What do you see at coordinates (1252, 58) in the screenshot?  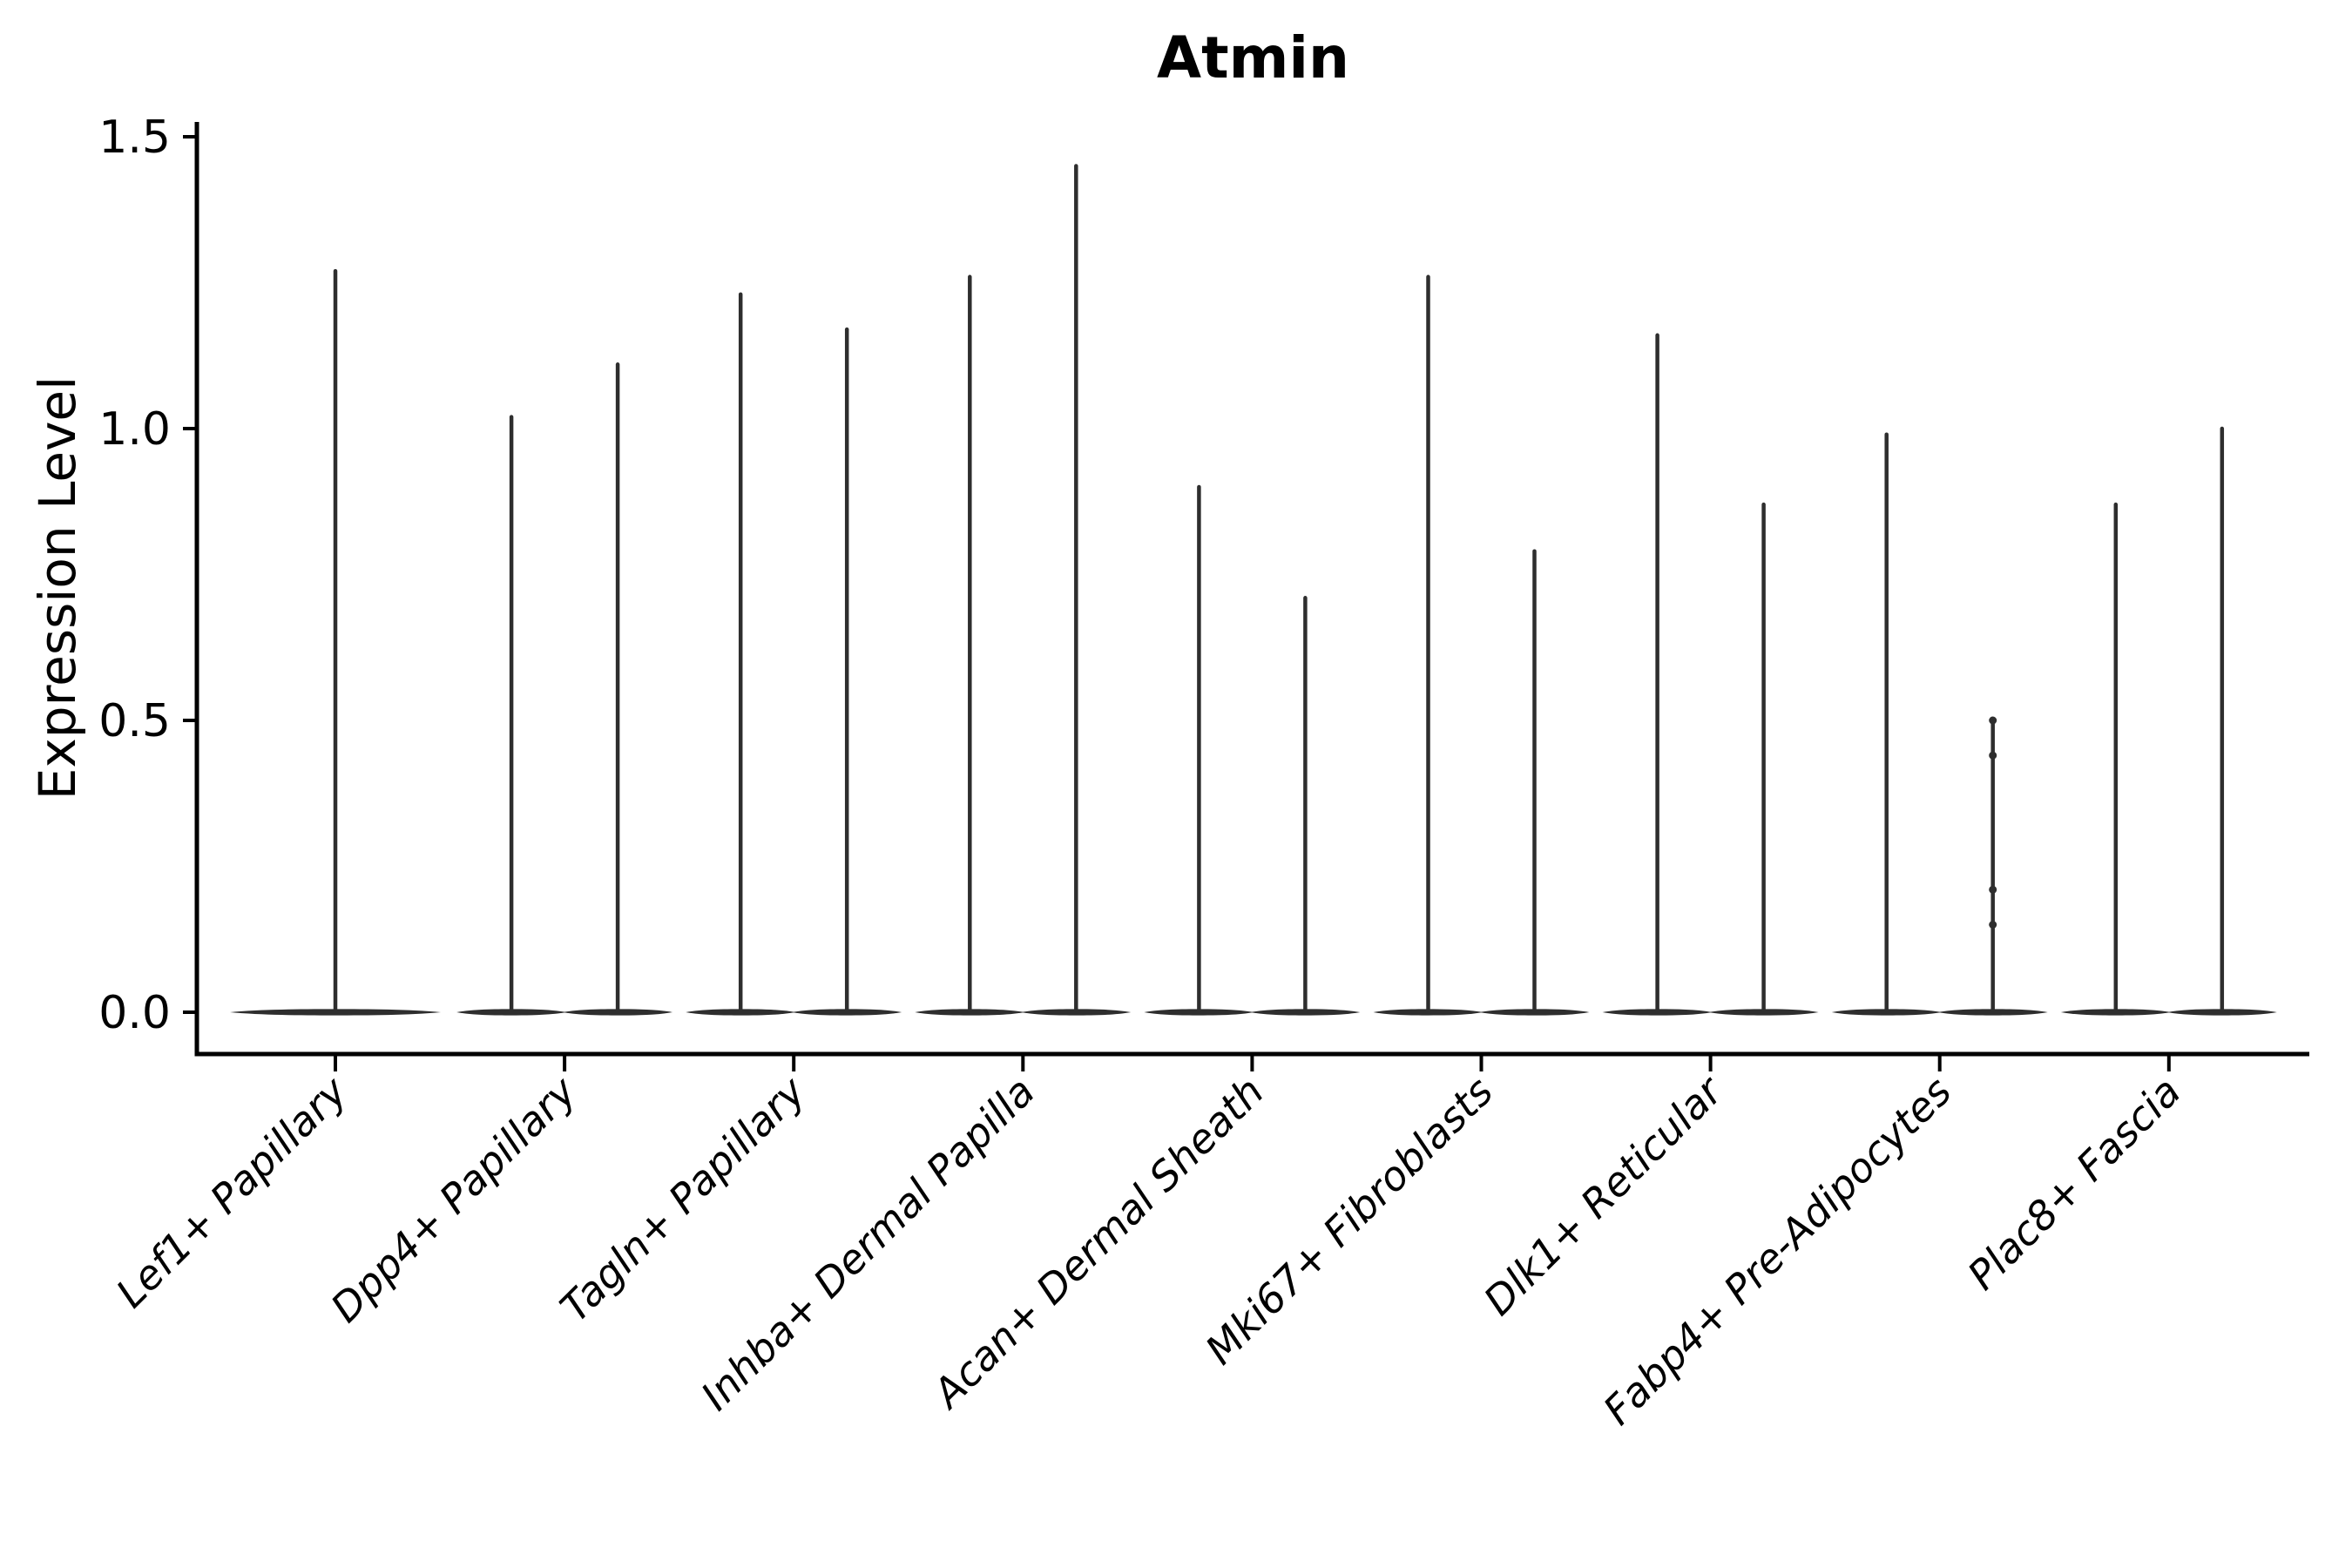 I see `chart-title: Atmin` at bounding box center [1252, 58].